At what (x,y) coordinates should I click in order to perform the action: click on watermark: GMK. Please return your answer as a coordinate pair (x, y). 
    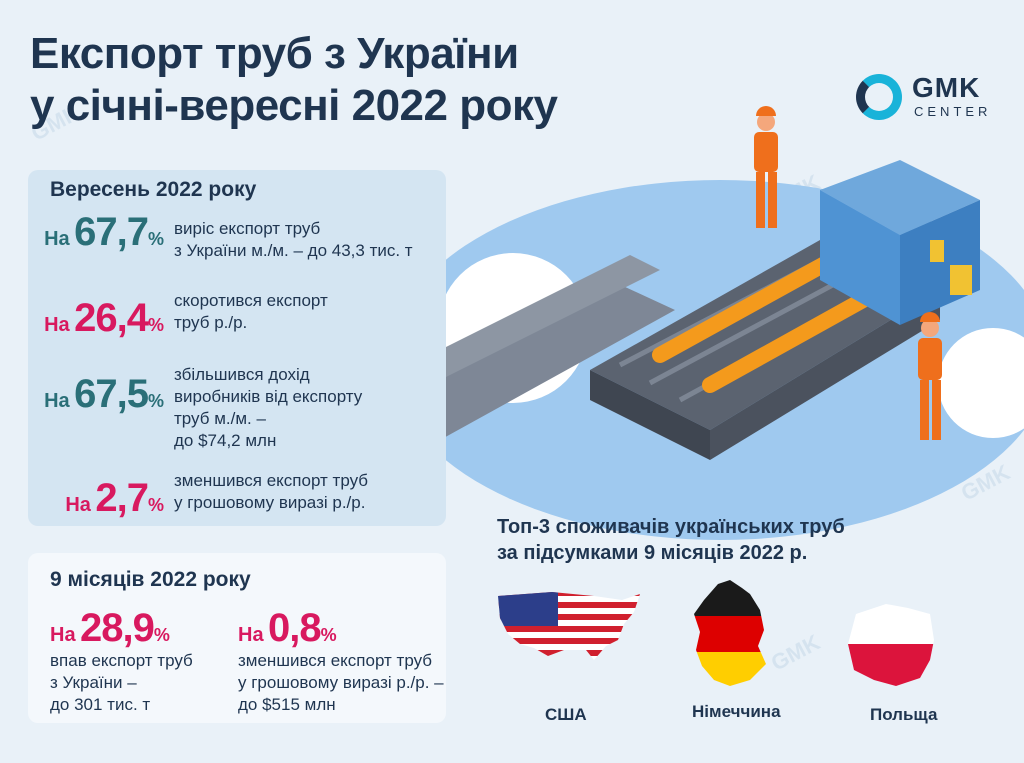
    Looking at the image, I should click on (795, 652).